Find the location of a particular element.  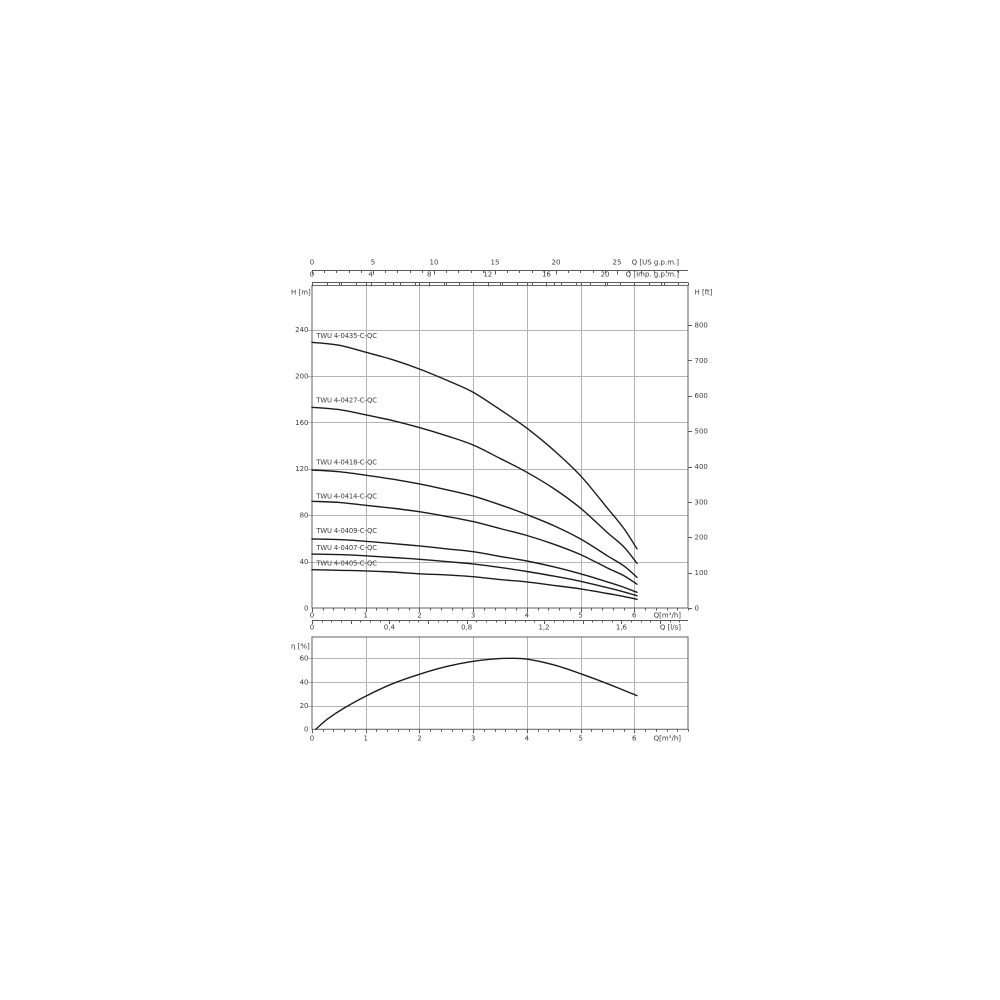

curve-label-twu-4-0418-c-qc: TWU 4-0418-C-QC is located at coordinates (346, 463).